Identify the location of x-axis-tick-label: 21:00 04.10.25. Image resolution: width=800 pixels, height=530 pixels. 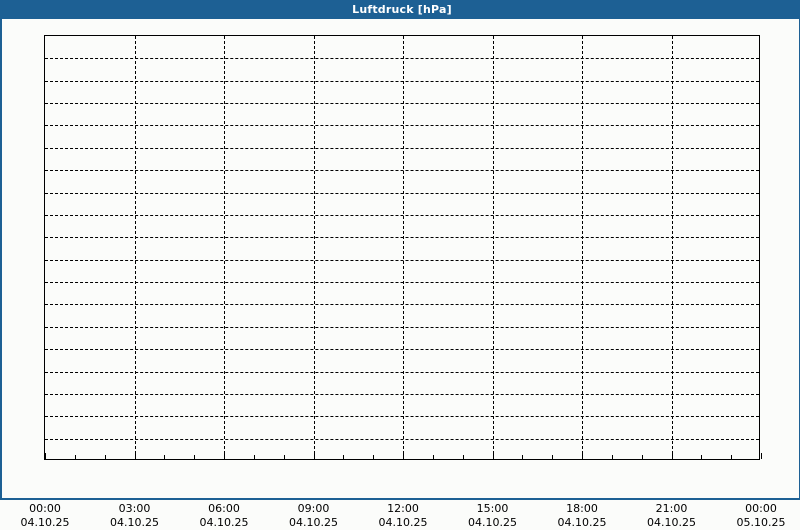
(671, 516).